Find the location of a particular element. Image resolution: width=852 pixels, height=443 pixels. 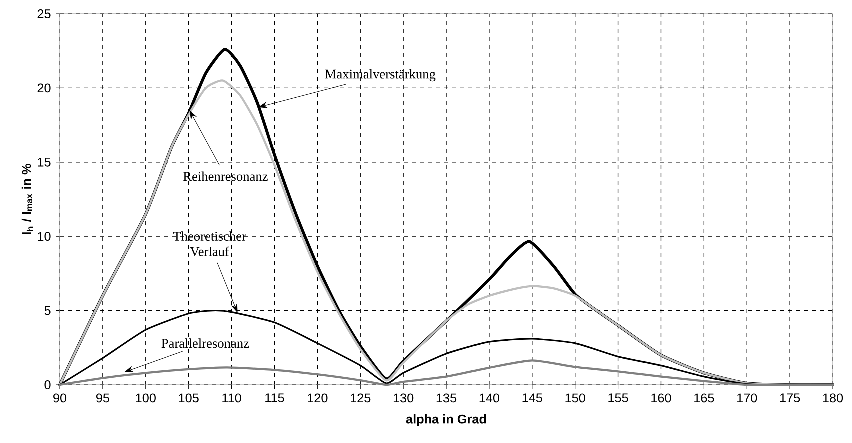

x-tick-label: 110 is located at coordinates (232, 398).